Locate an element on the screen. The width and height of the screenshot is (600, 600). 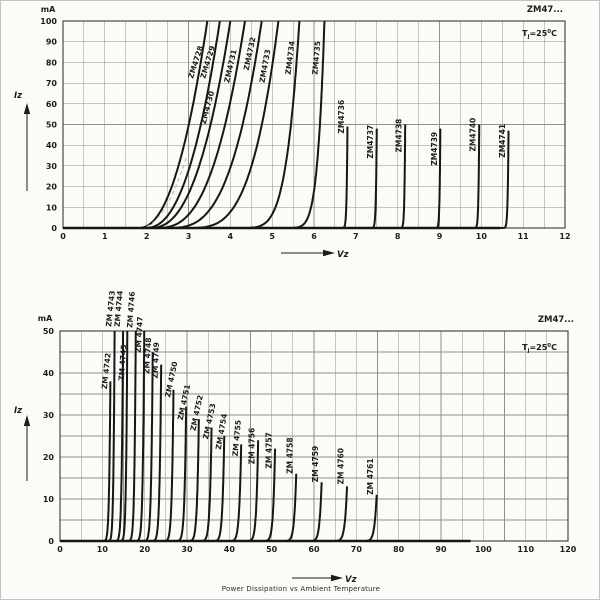
curve-label: ZM 4753 is located at coordinates (209, 421).